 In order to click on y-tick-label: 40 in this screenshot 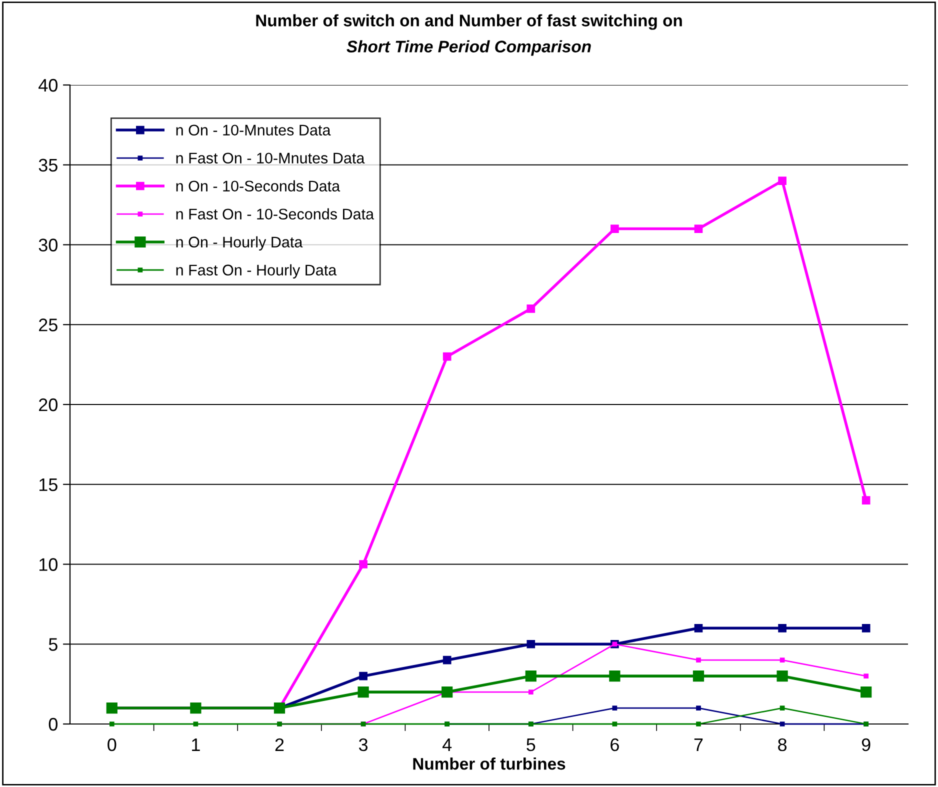, I will do `click(48, 85)`.